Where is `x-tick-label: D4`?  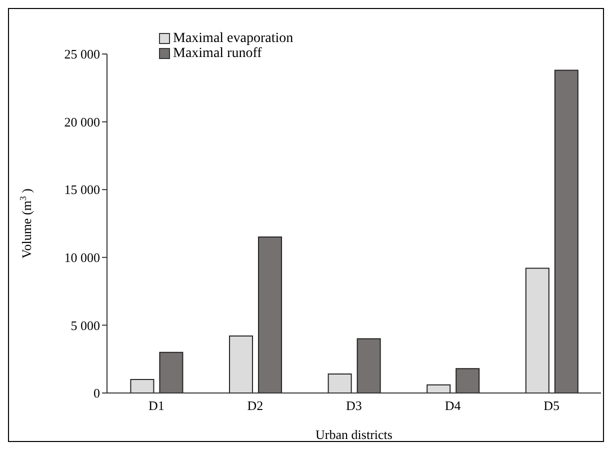 x-tick-label: D4 is located at coordinates (453, 406).